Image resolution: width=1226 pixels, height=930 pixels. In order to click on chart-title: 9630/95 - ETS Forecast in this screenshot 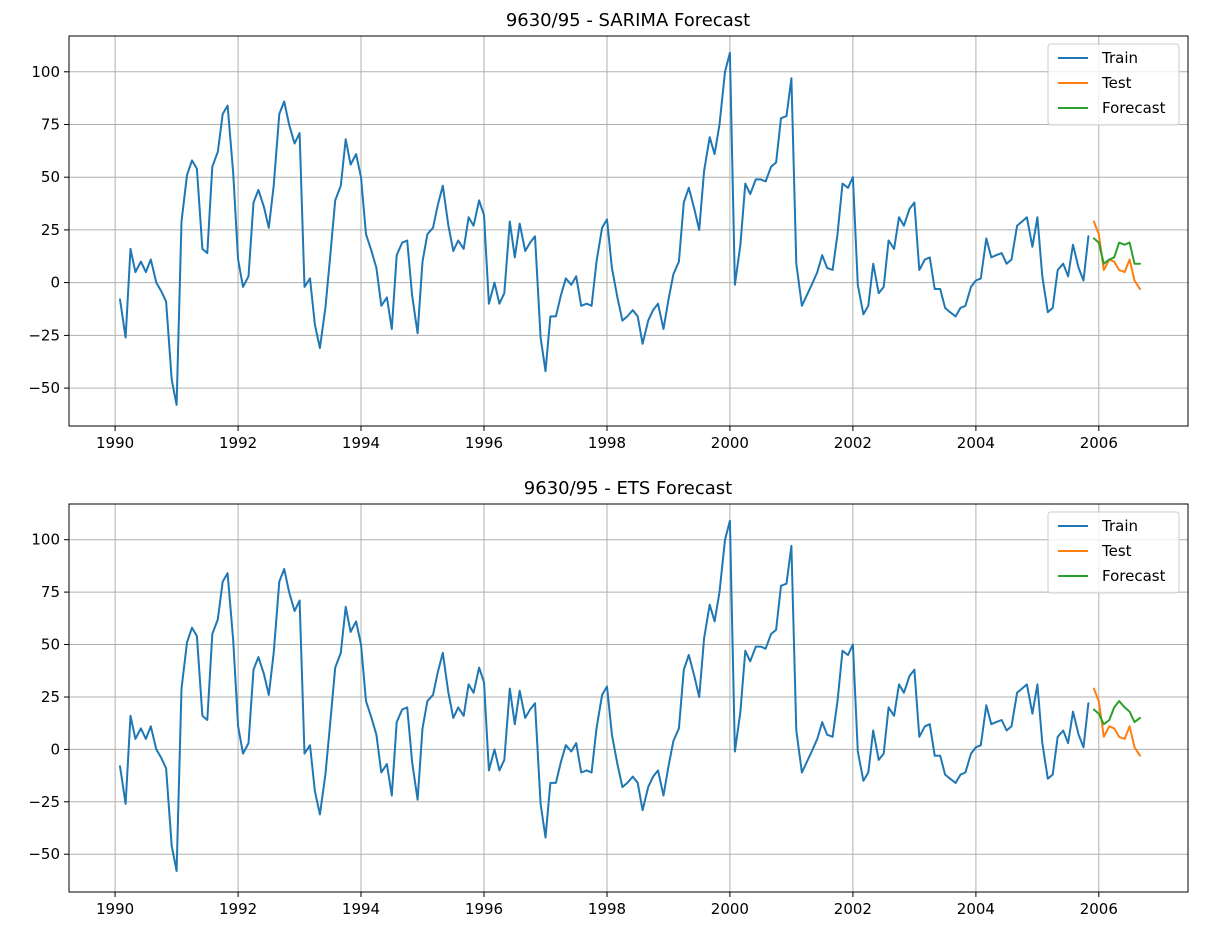, I will do `click(628, 488)`.